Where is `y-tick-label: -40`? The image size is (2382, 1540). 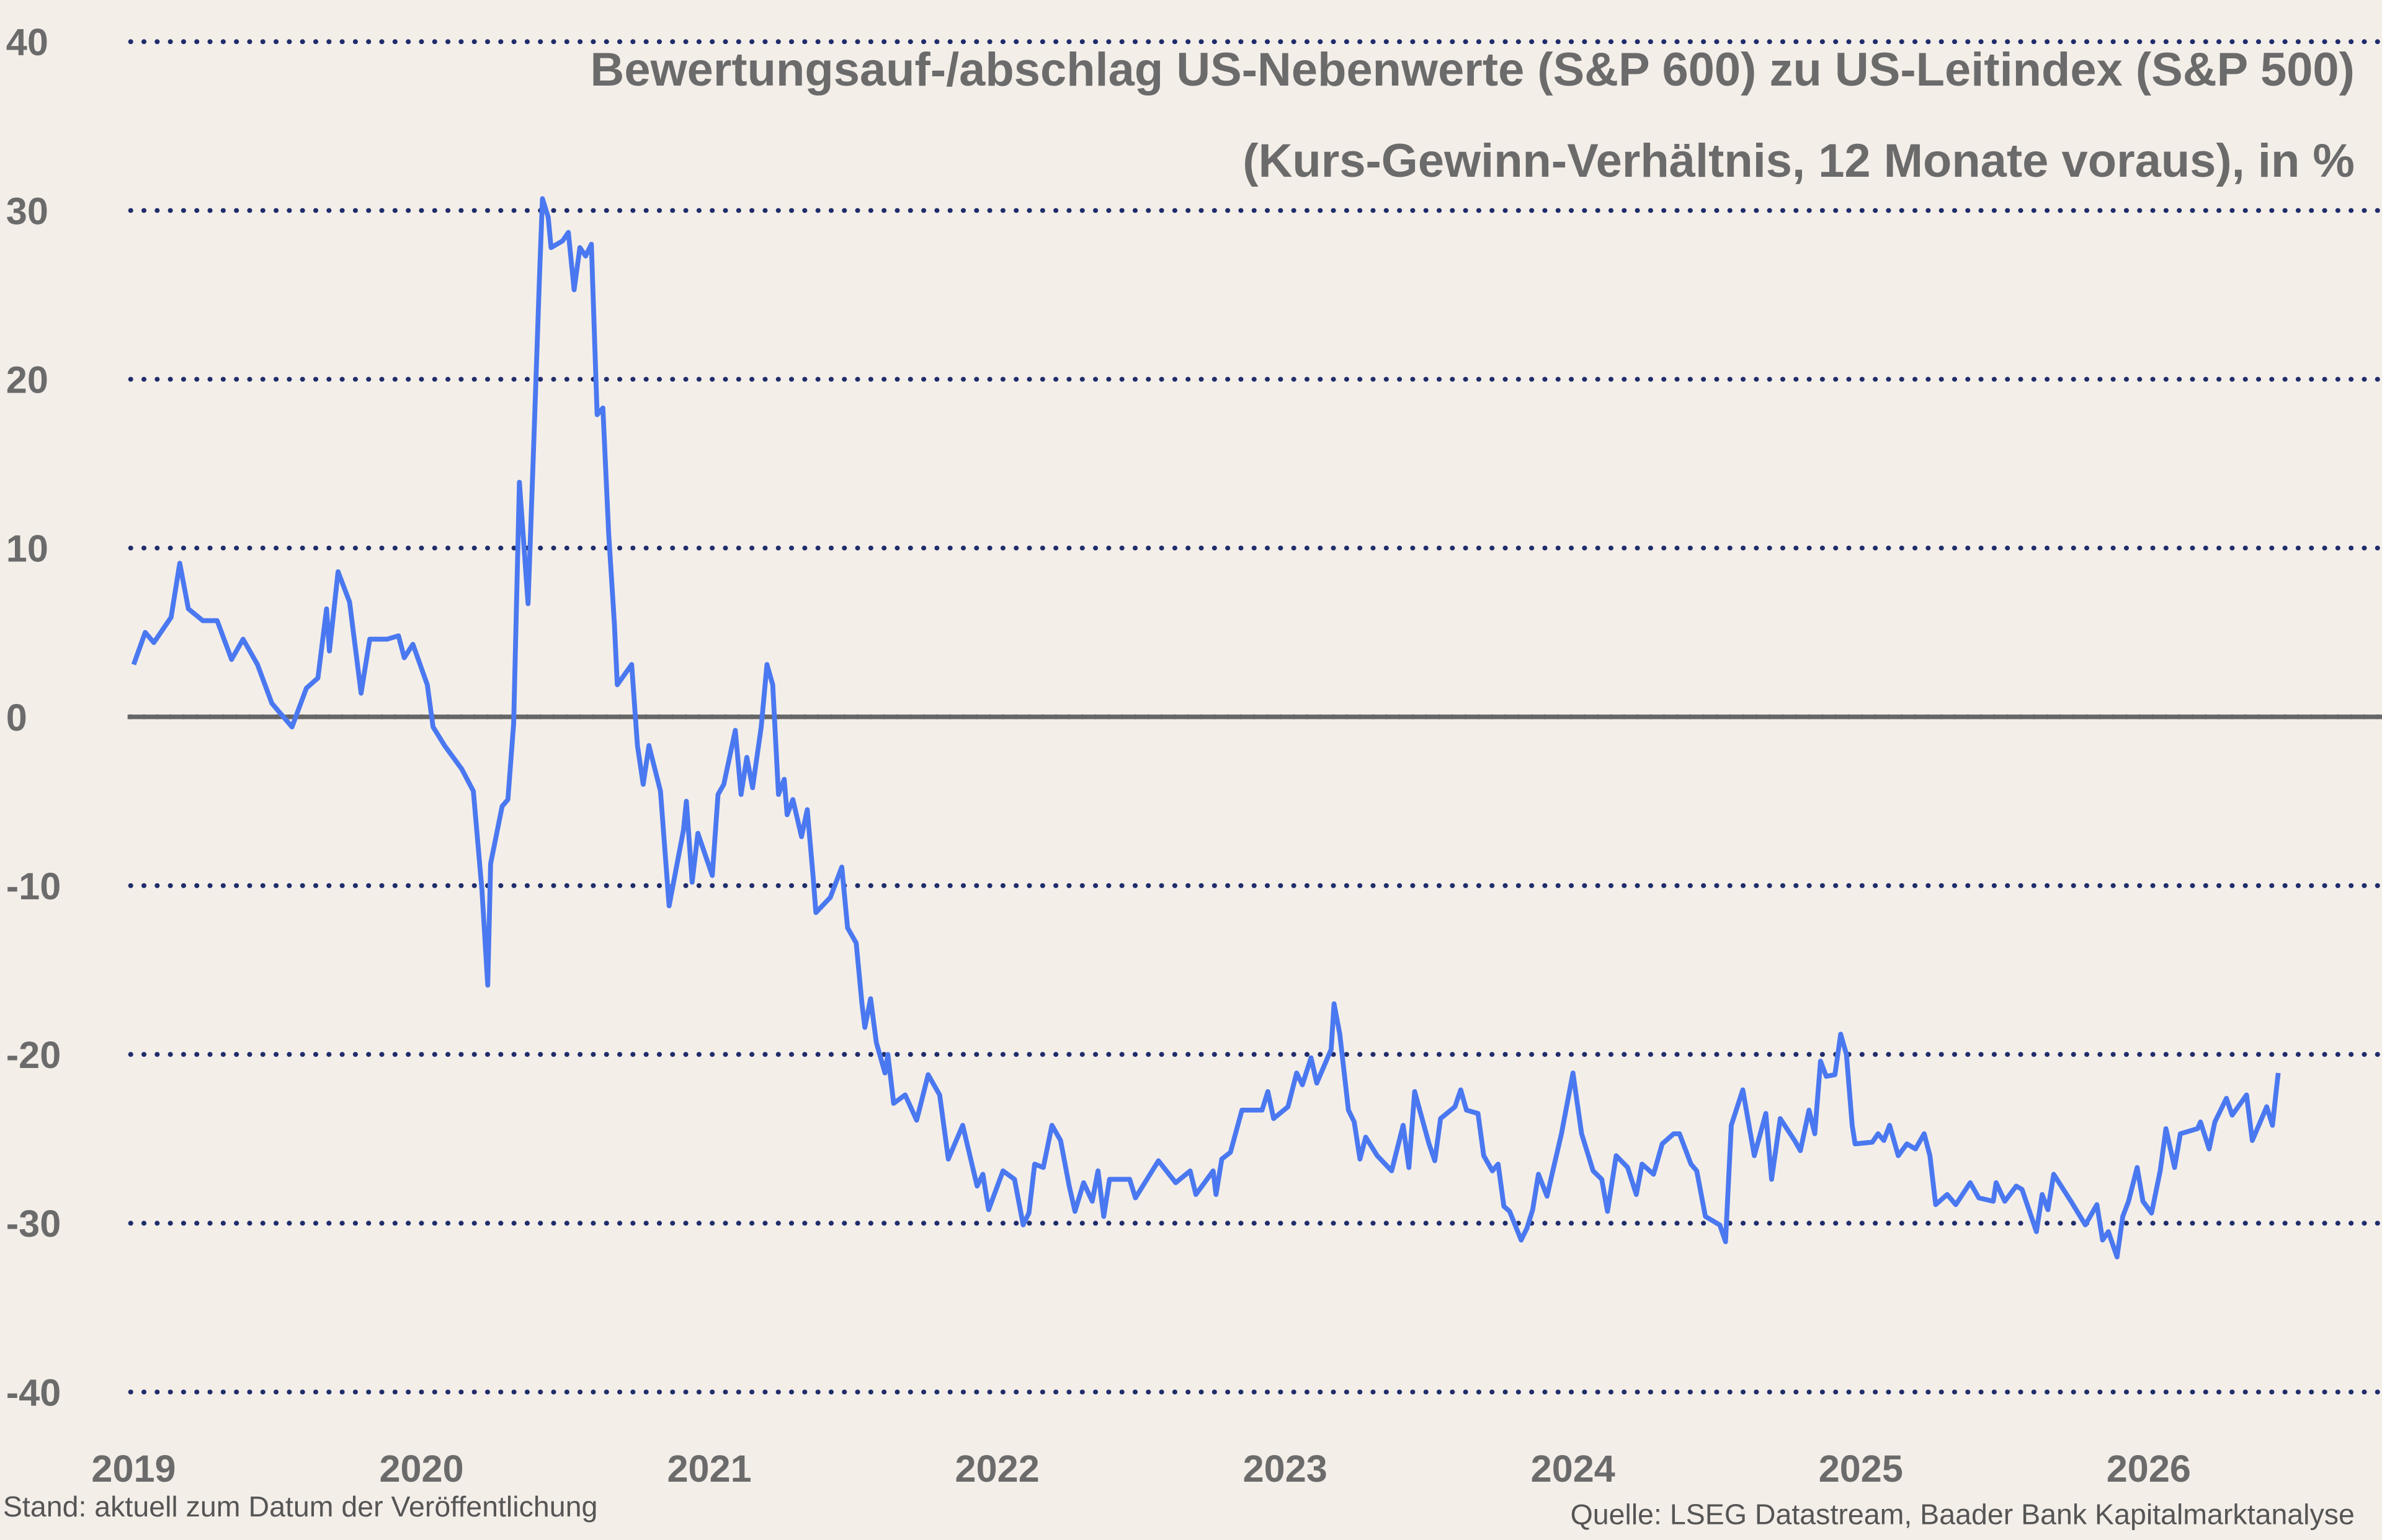 y-tick-label: -40 is located at coordinates (33, 1392).